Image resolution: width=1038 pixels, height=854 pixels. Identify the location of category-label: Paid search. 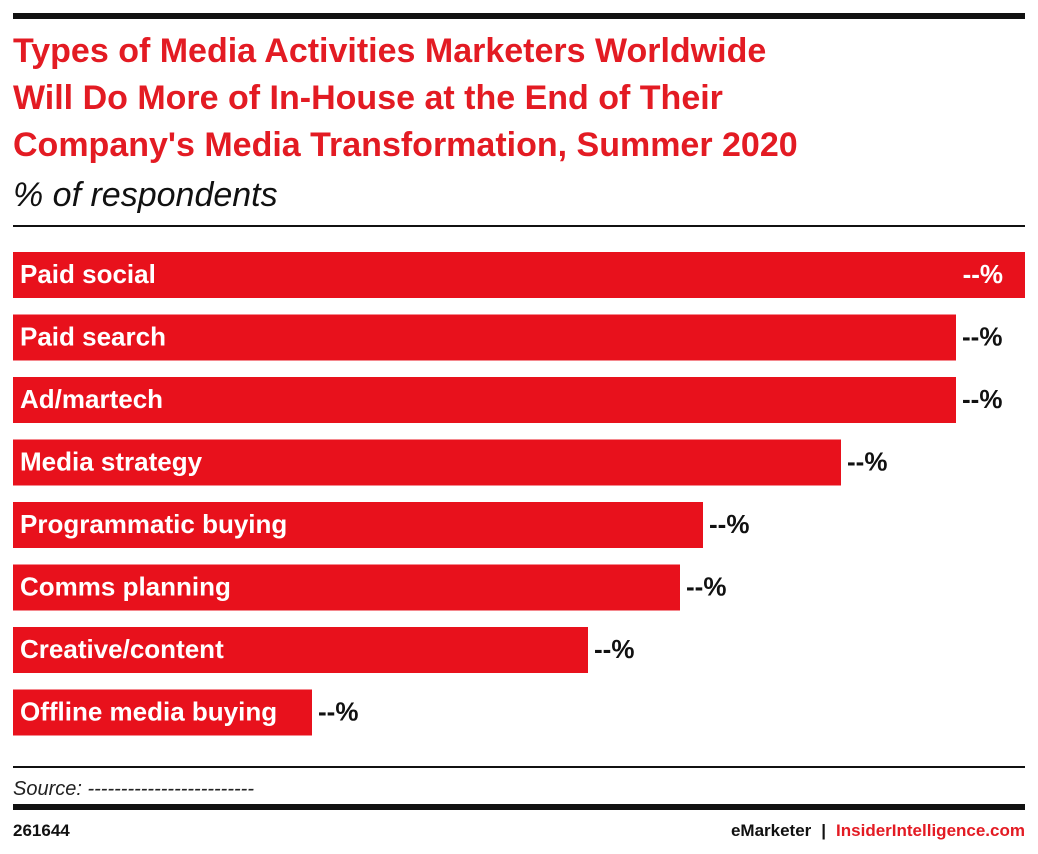
(93, 336).